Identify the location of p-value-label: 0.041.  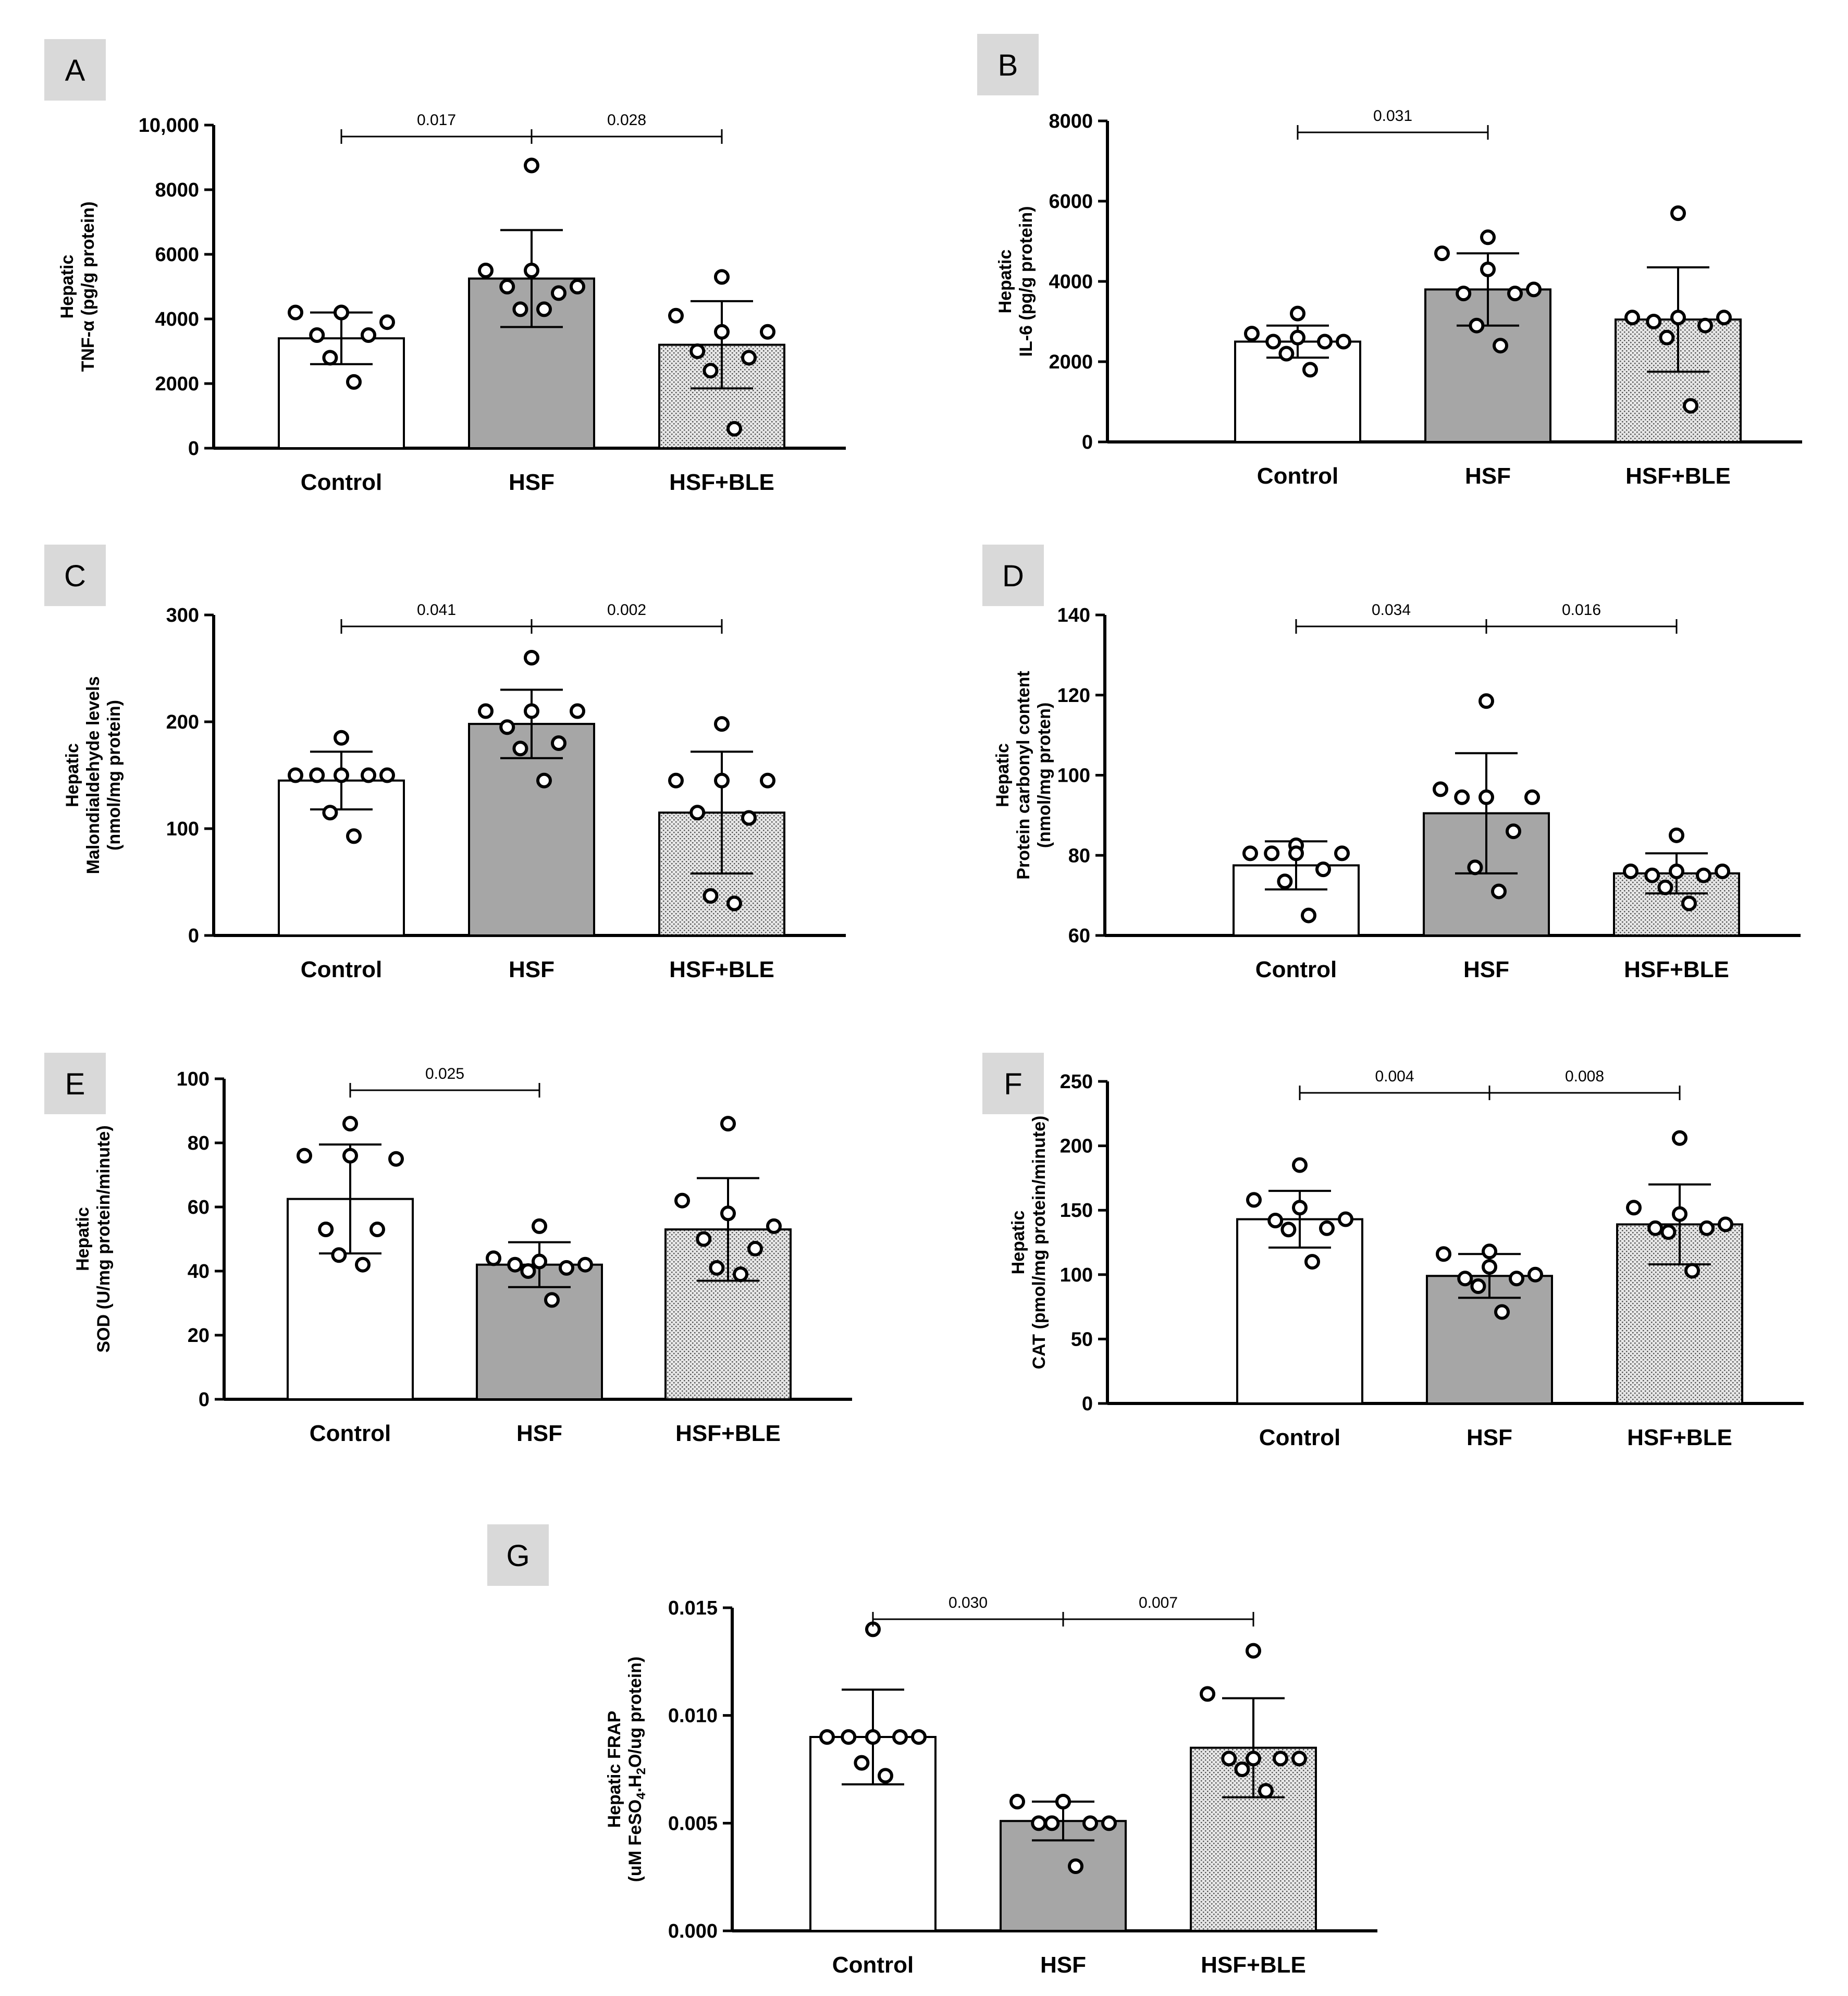
(437, 610).